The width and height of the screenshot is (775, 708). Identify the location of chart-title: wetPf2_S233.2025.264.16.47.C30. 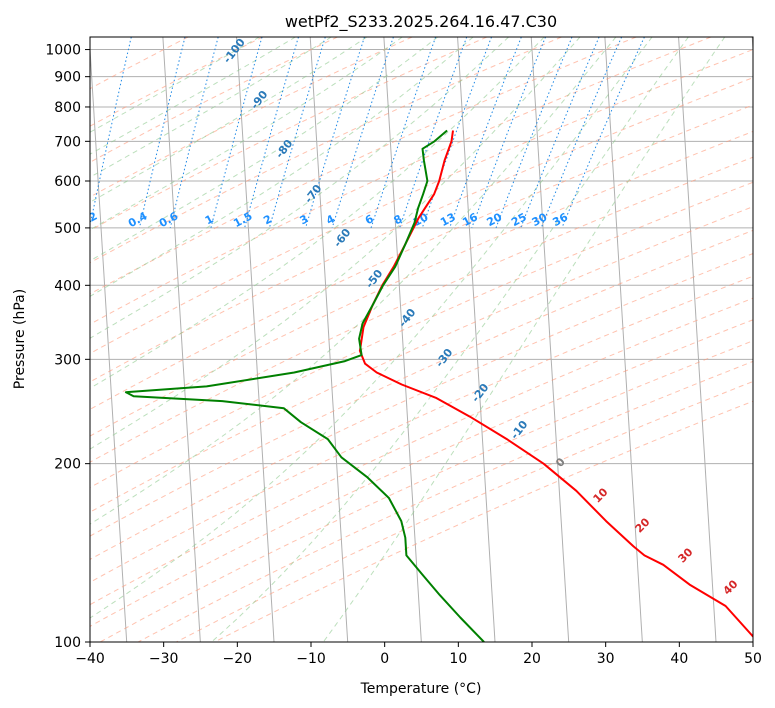
(421, 22).